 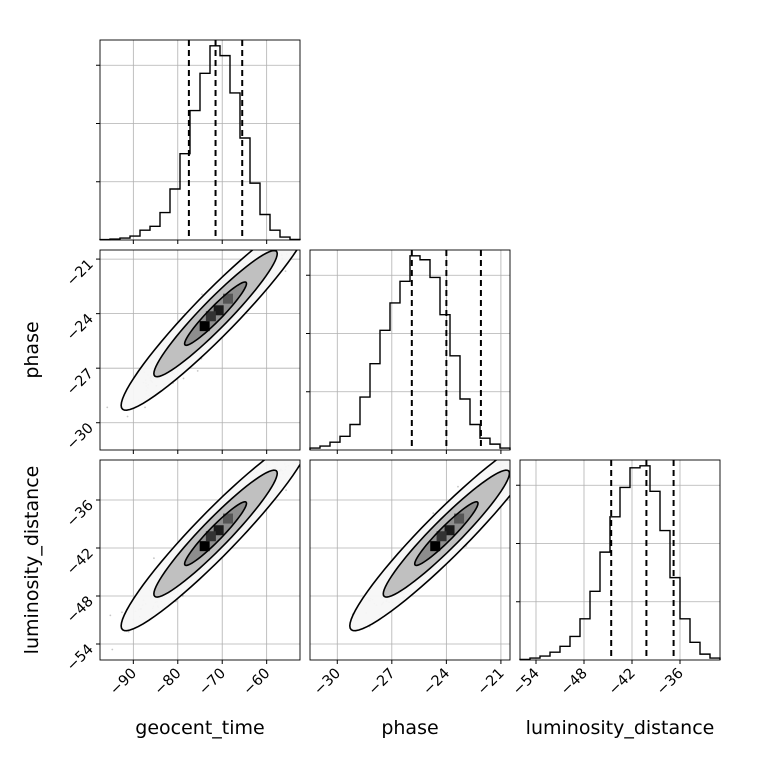 I want to click on x-tick-label-geocent_time: −70, so click(x=212, y=682).